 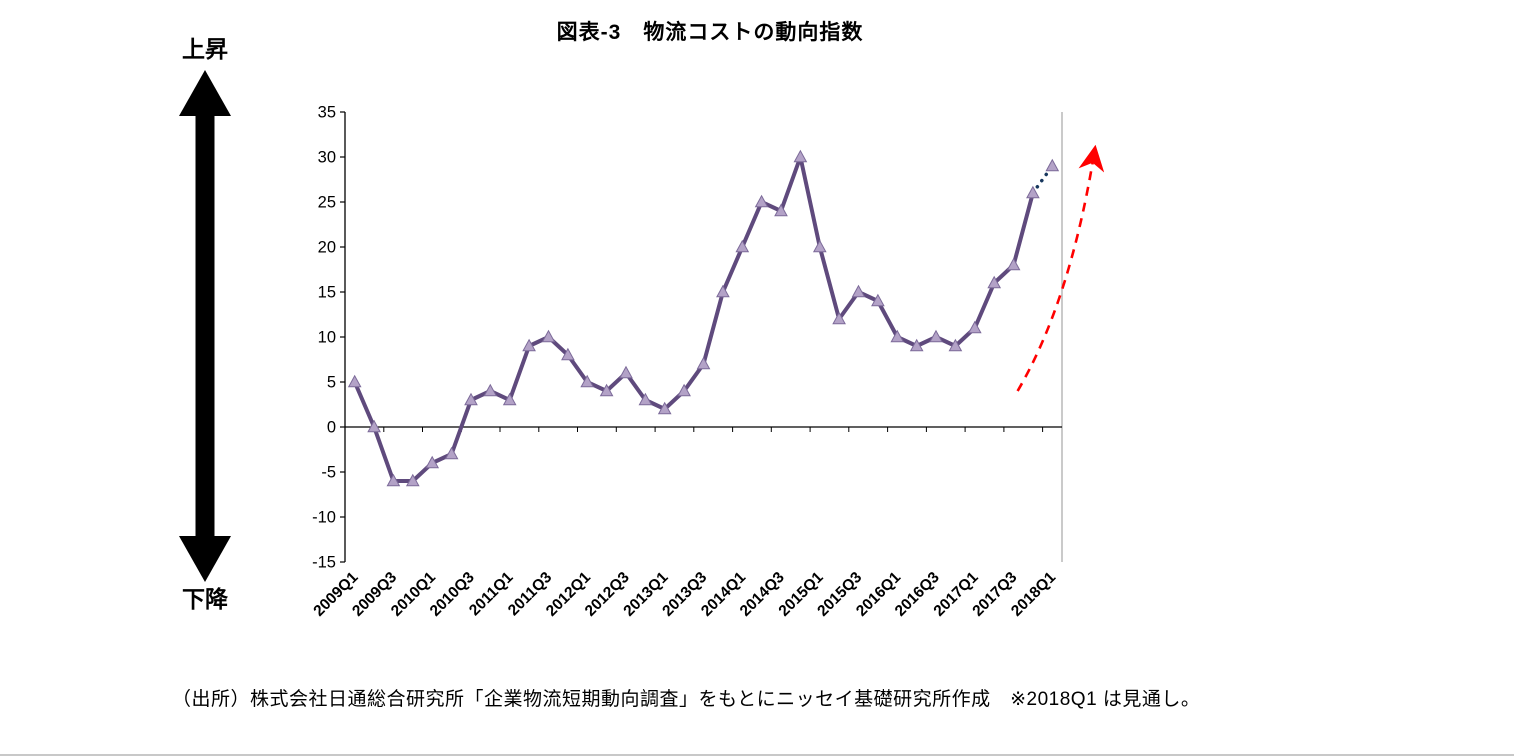 I want to click on direction-up-label: 上昇, so click(x=205, y=49).